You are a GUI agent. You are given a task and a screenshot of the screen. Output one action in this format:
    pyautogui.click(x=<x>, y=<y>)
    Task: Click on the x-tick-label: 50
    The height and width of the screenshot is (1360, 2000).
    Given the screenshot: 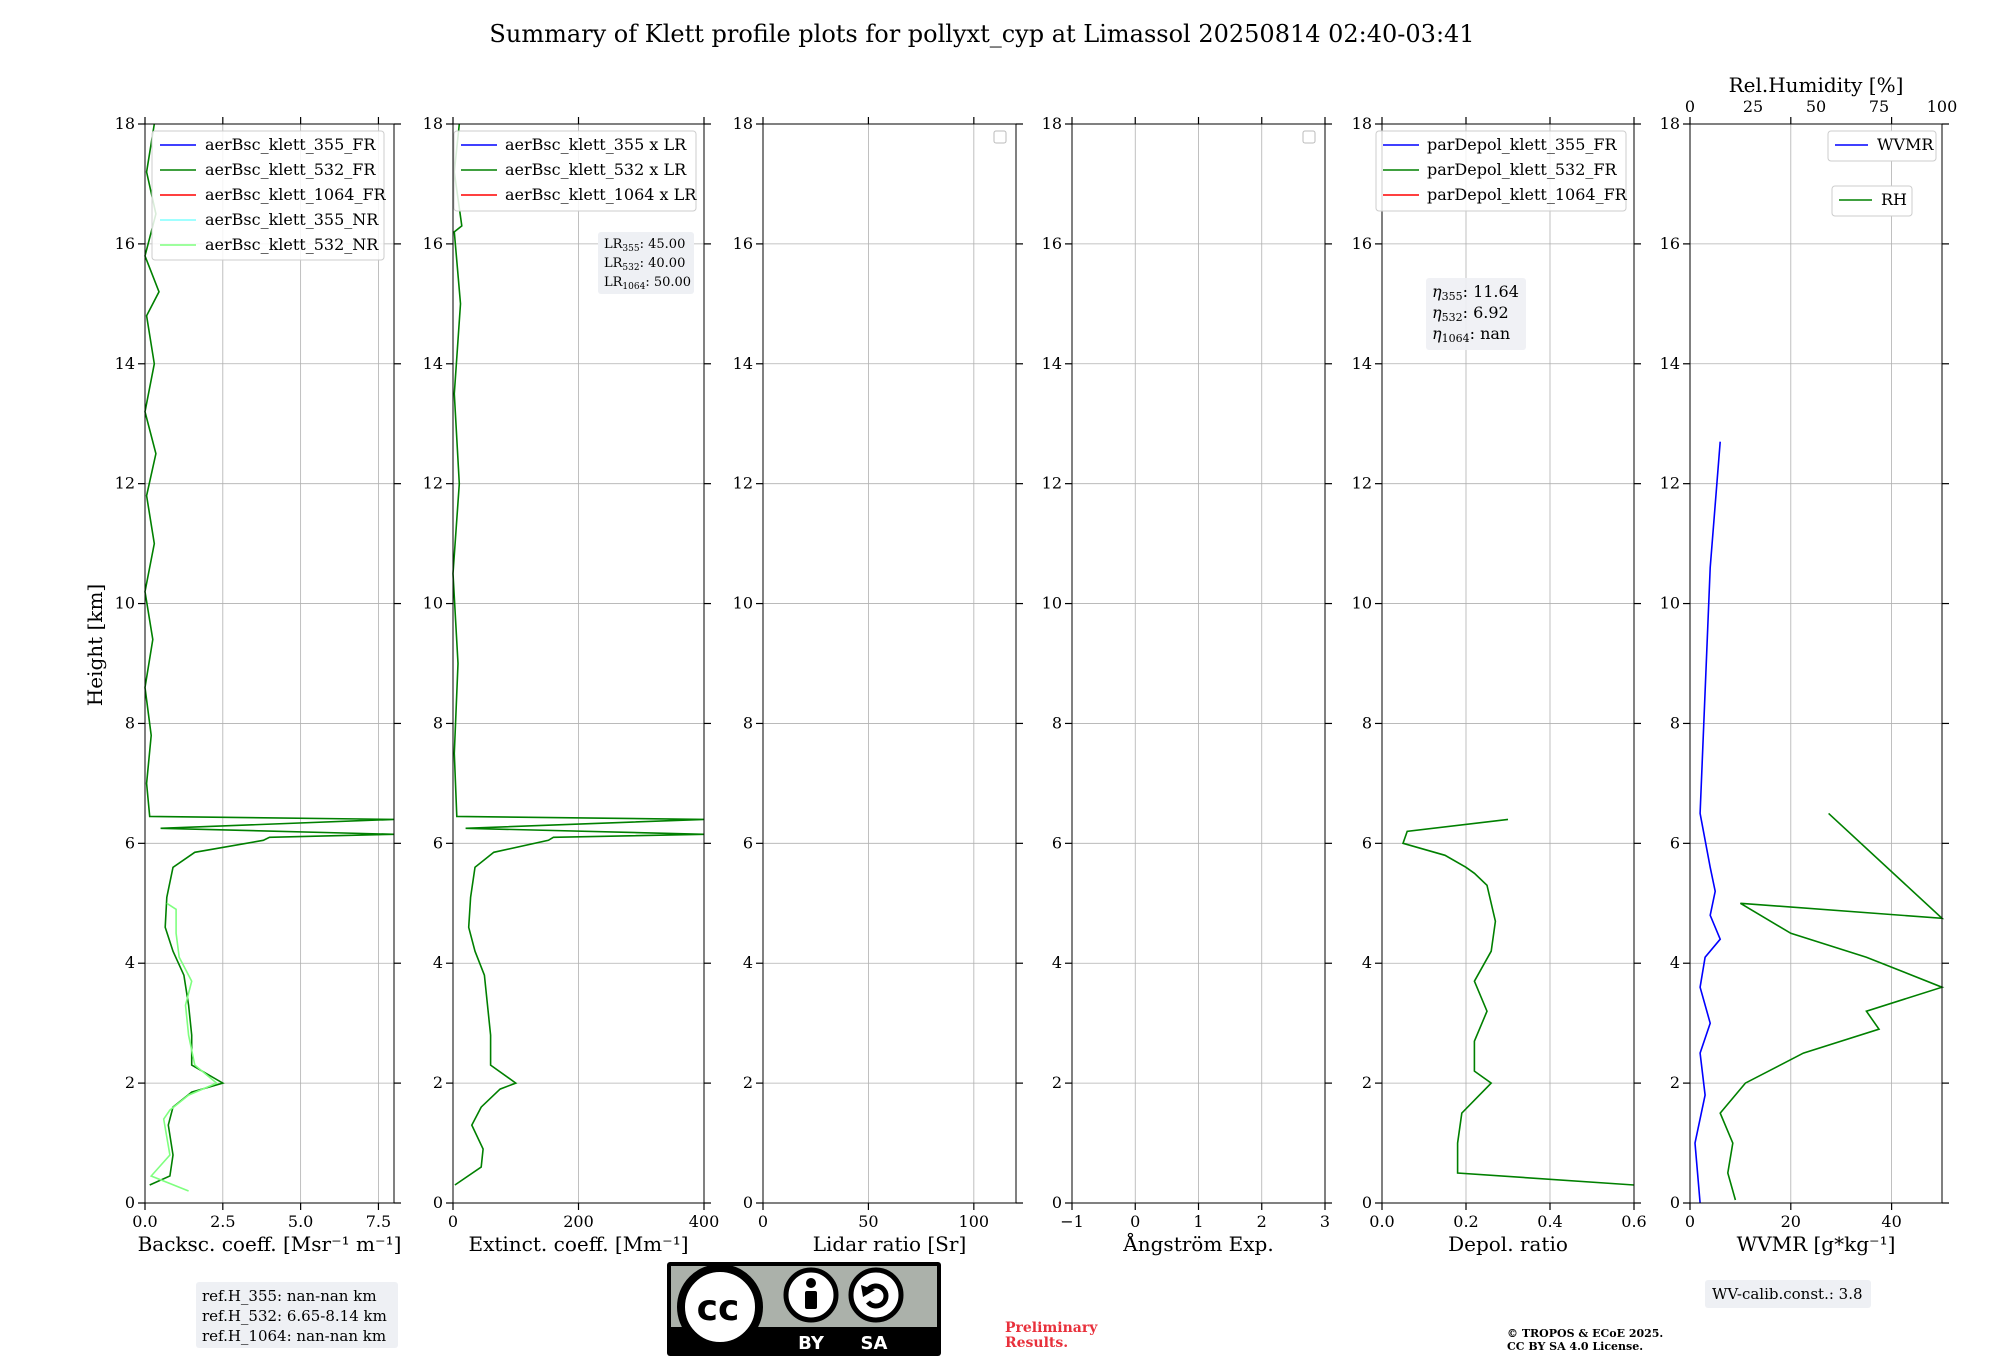 What is the action you would take?
    pyautogui.click(x=868, y=1221)
    